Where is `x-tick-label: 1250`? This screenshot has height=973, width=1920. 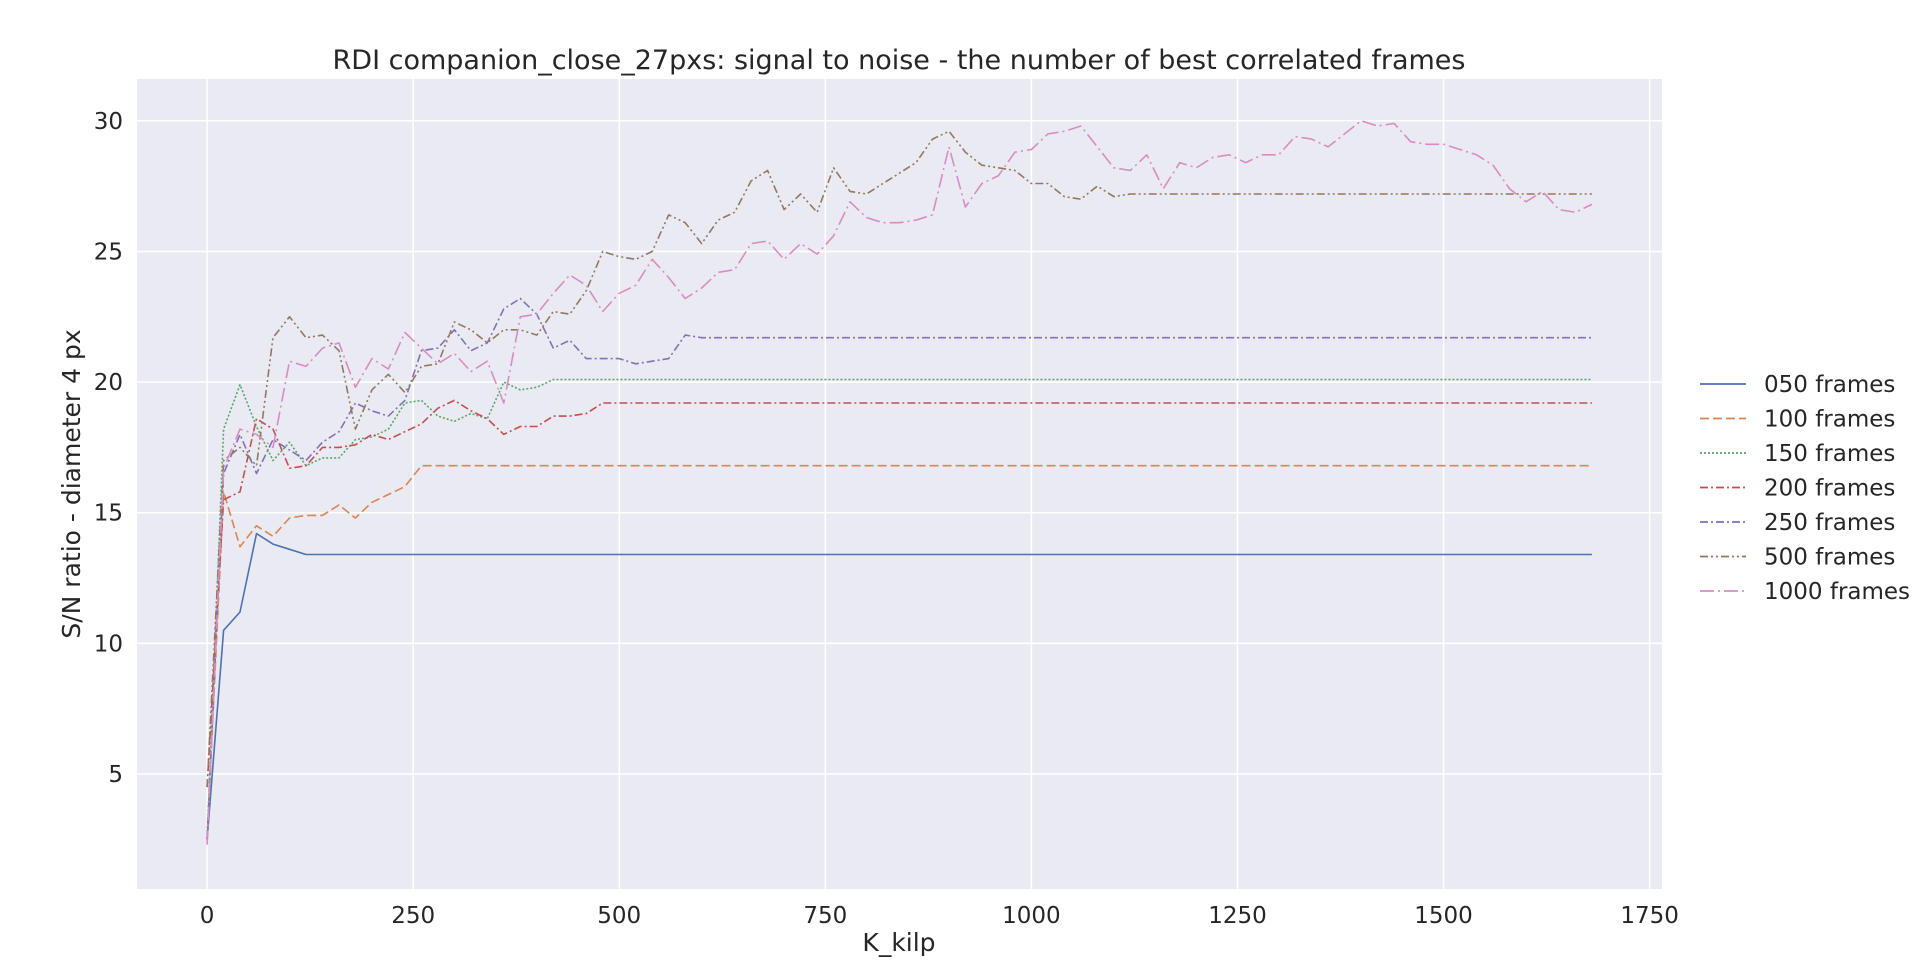 x-tick-label: 1250 is located at coordinates (1237, 916).